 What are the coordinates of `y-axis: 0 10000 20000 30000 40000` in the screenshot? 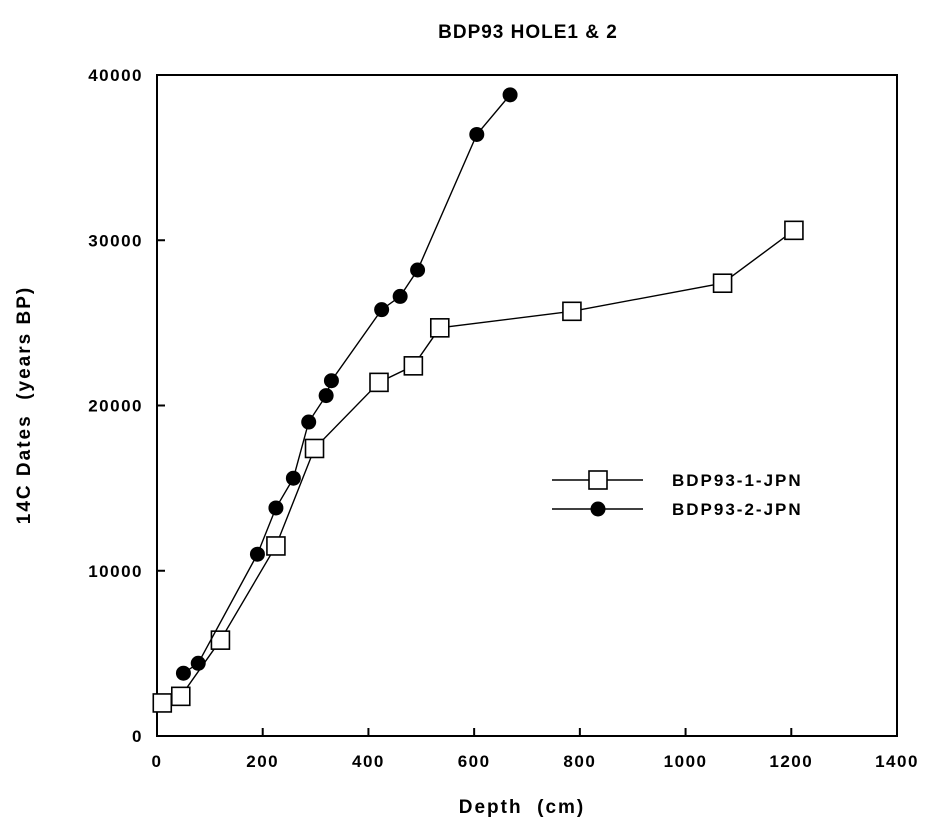 It's located at (126, 406).